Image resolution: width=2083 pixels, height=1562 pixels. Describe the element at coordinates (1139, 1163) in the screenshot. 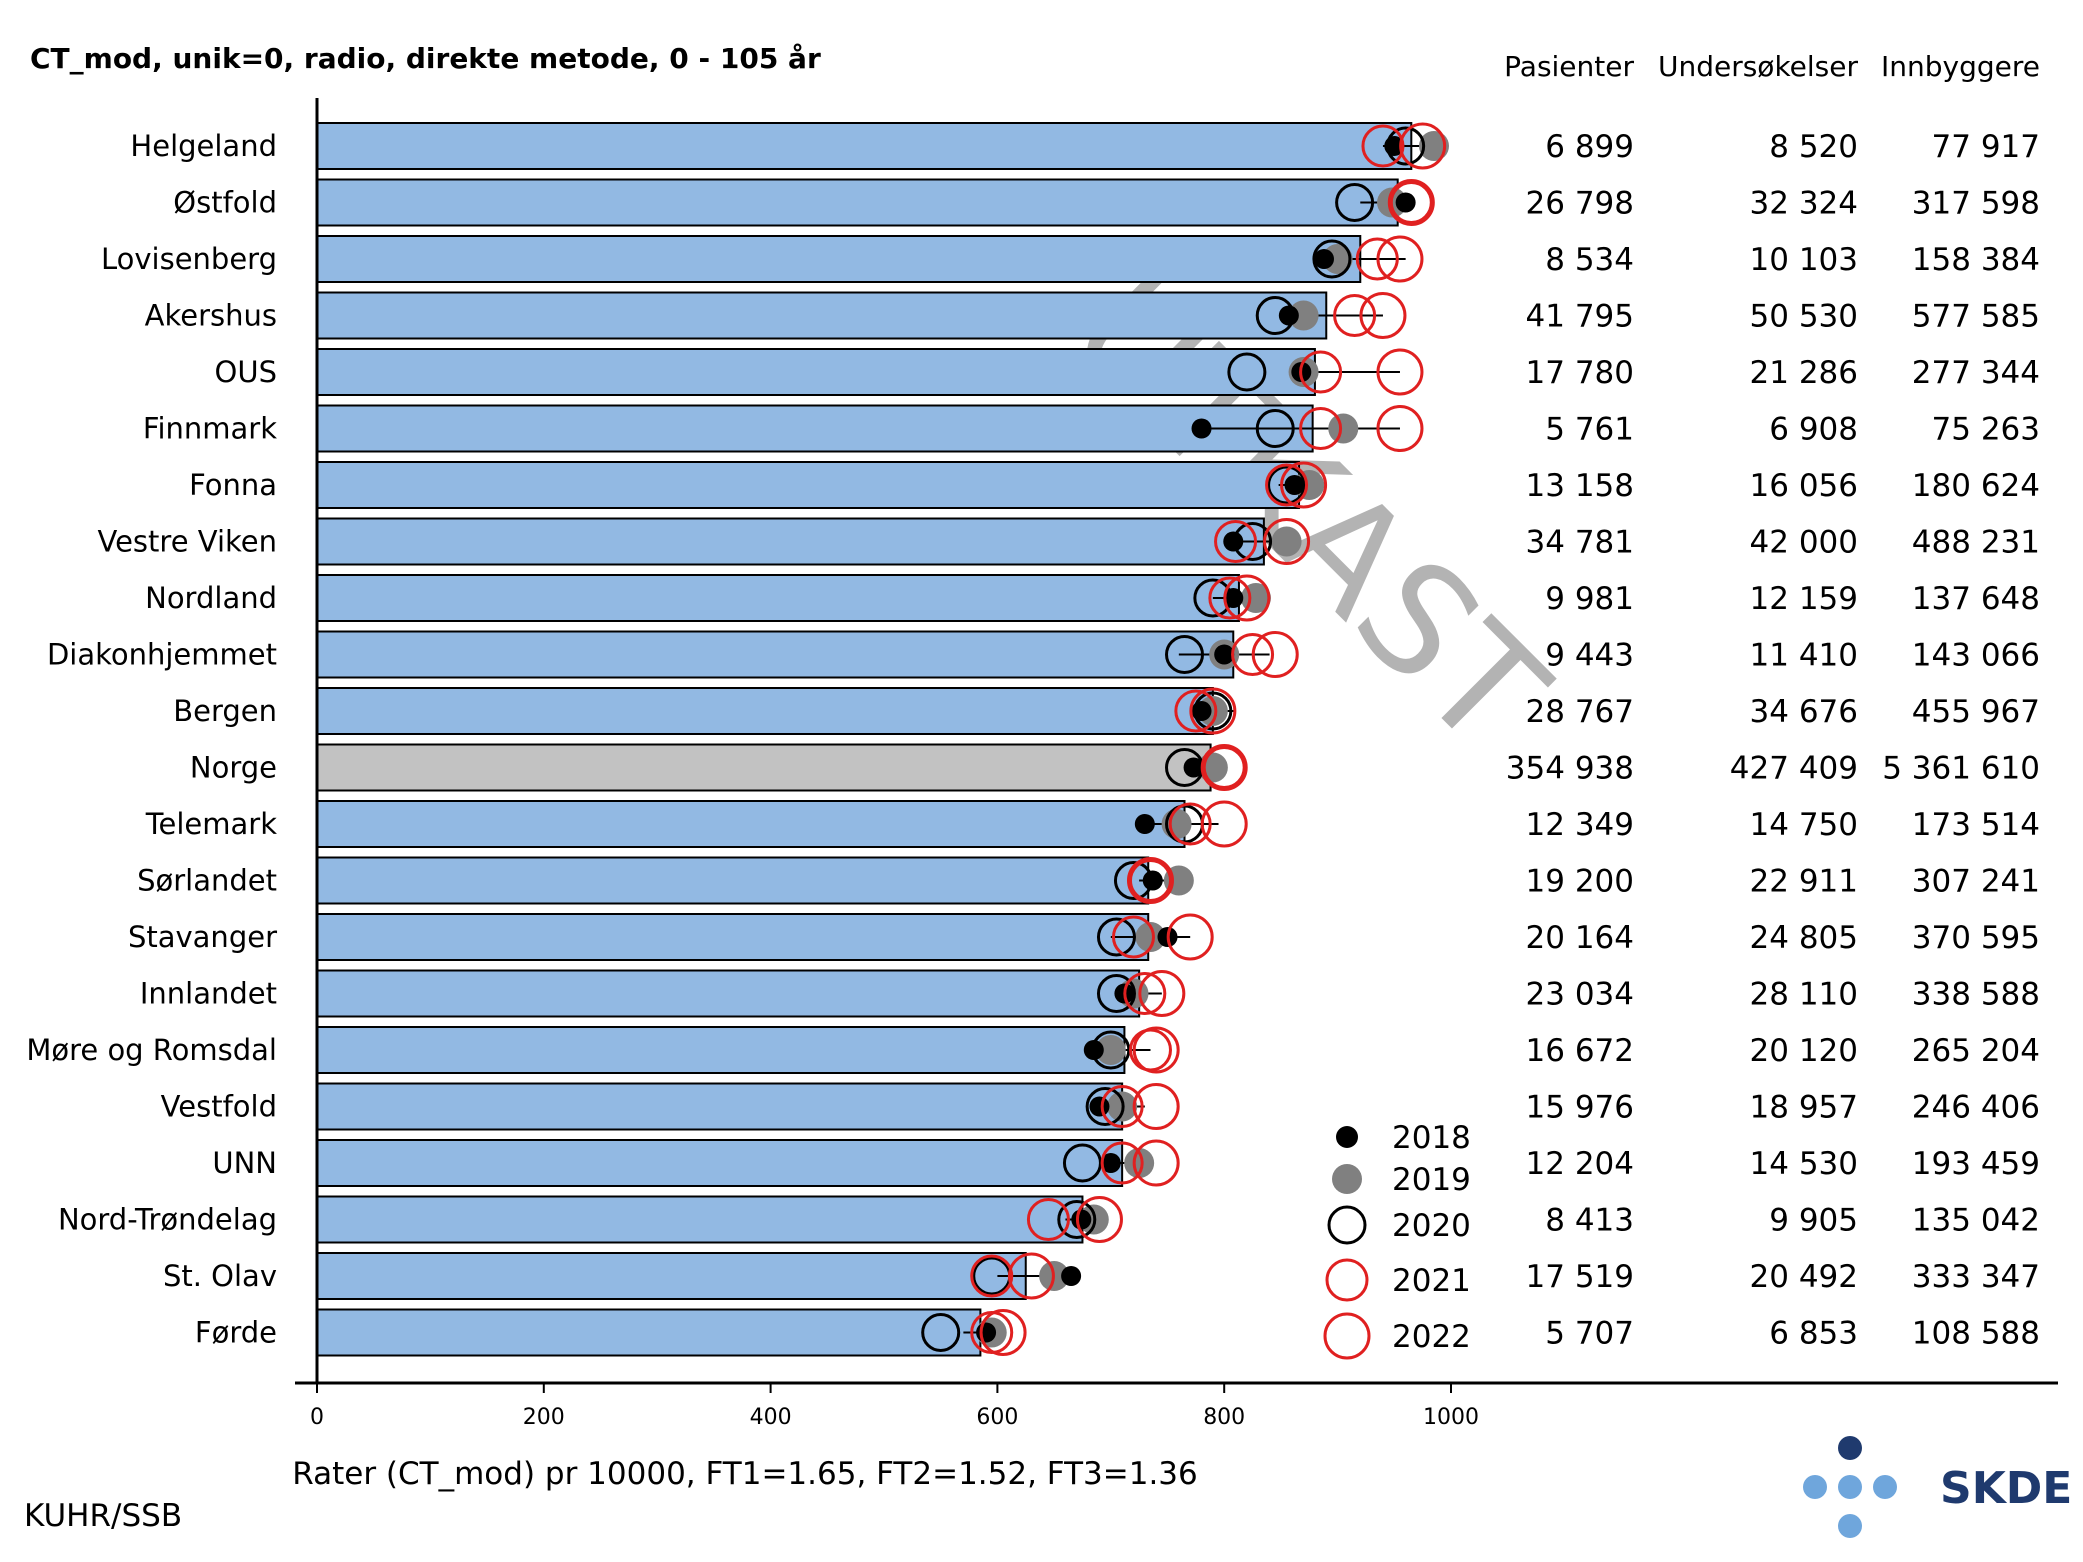

I see `marker-2019-unn` at that location.